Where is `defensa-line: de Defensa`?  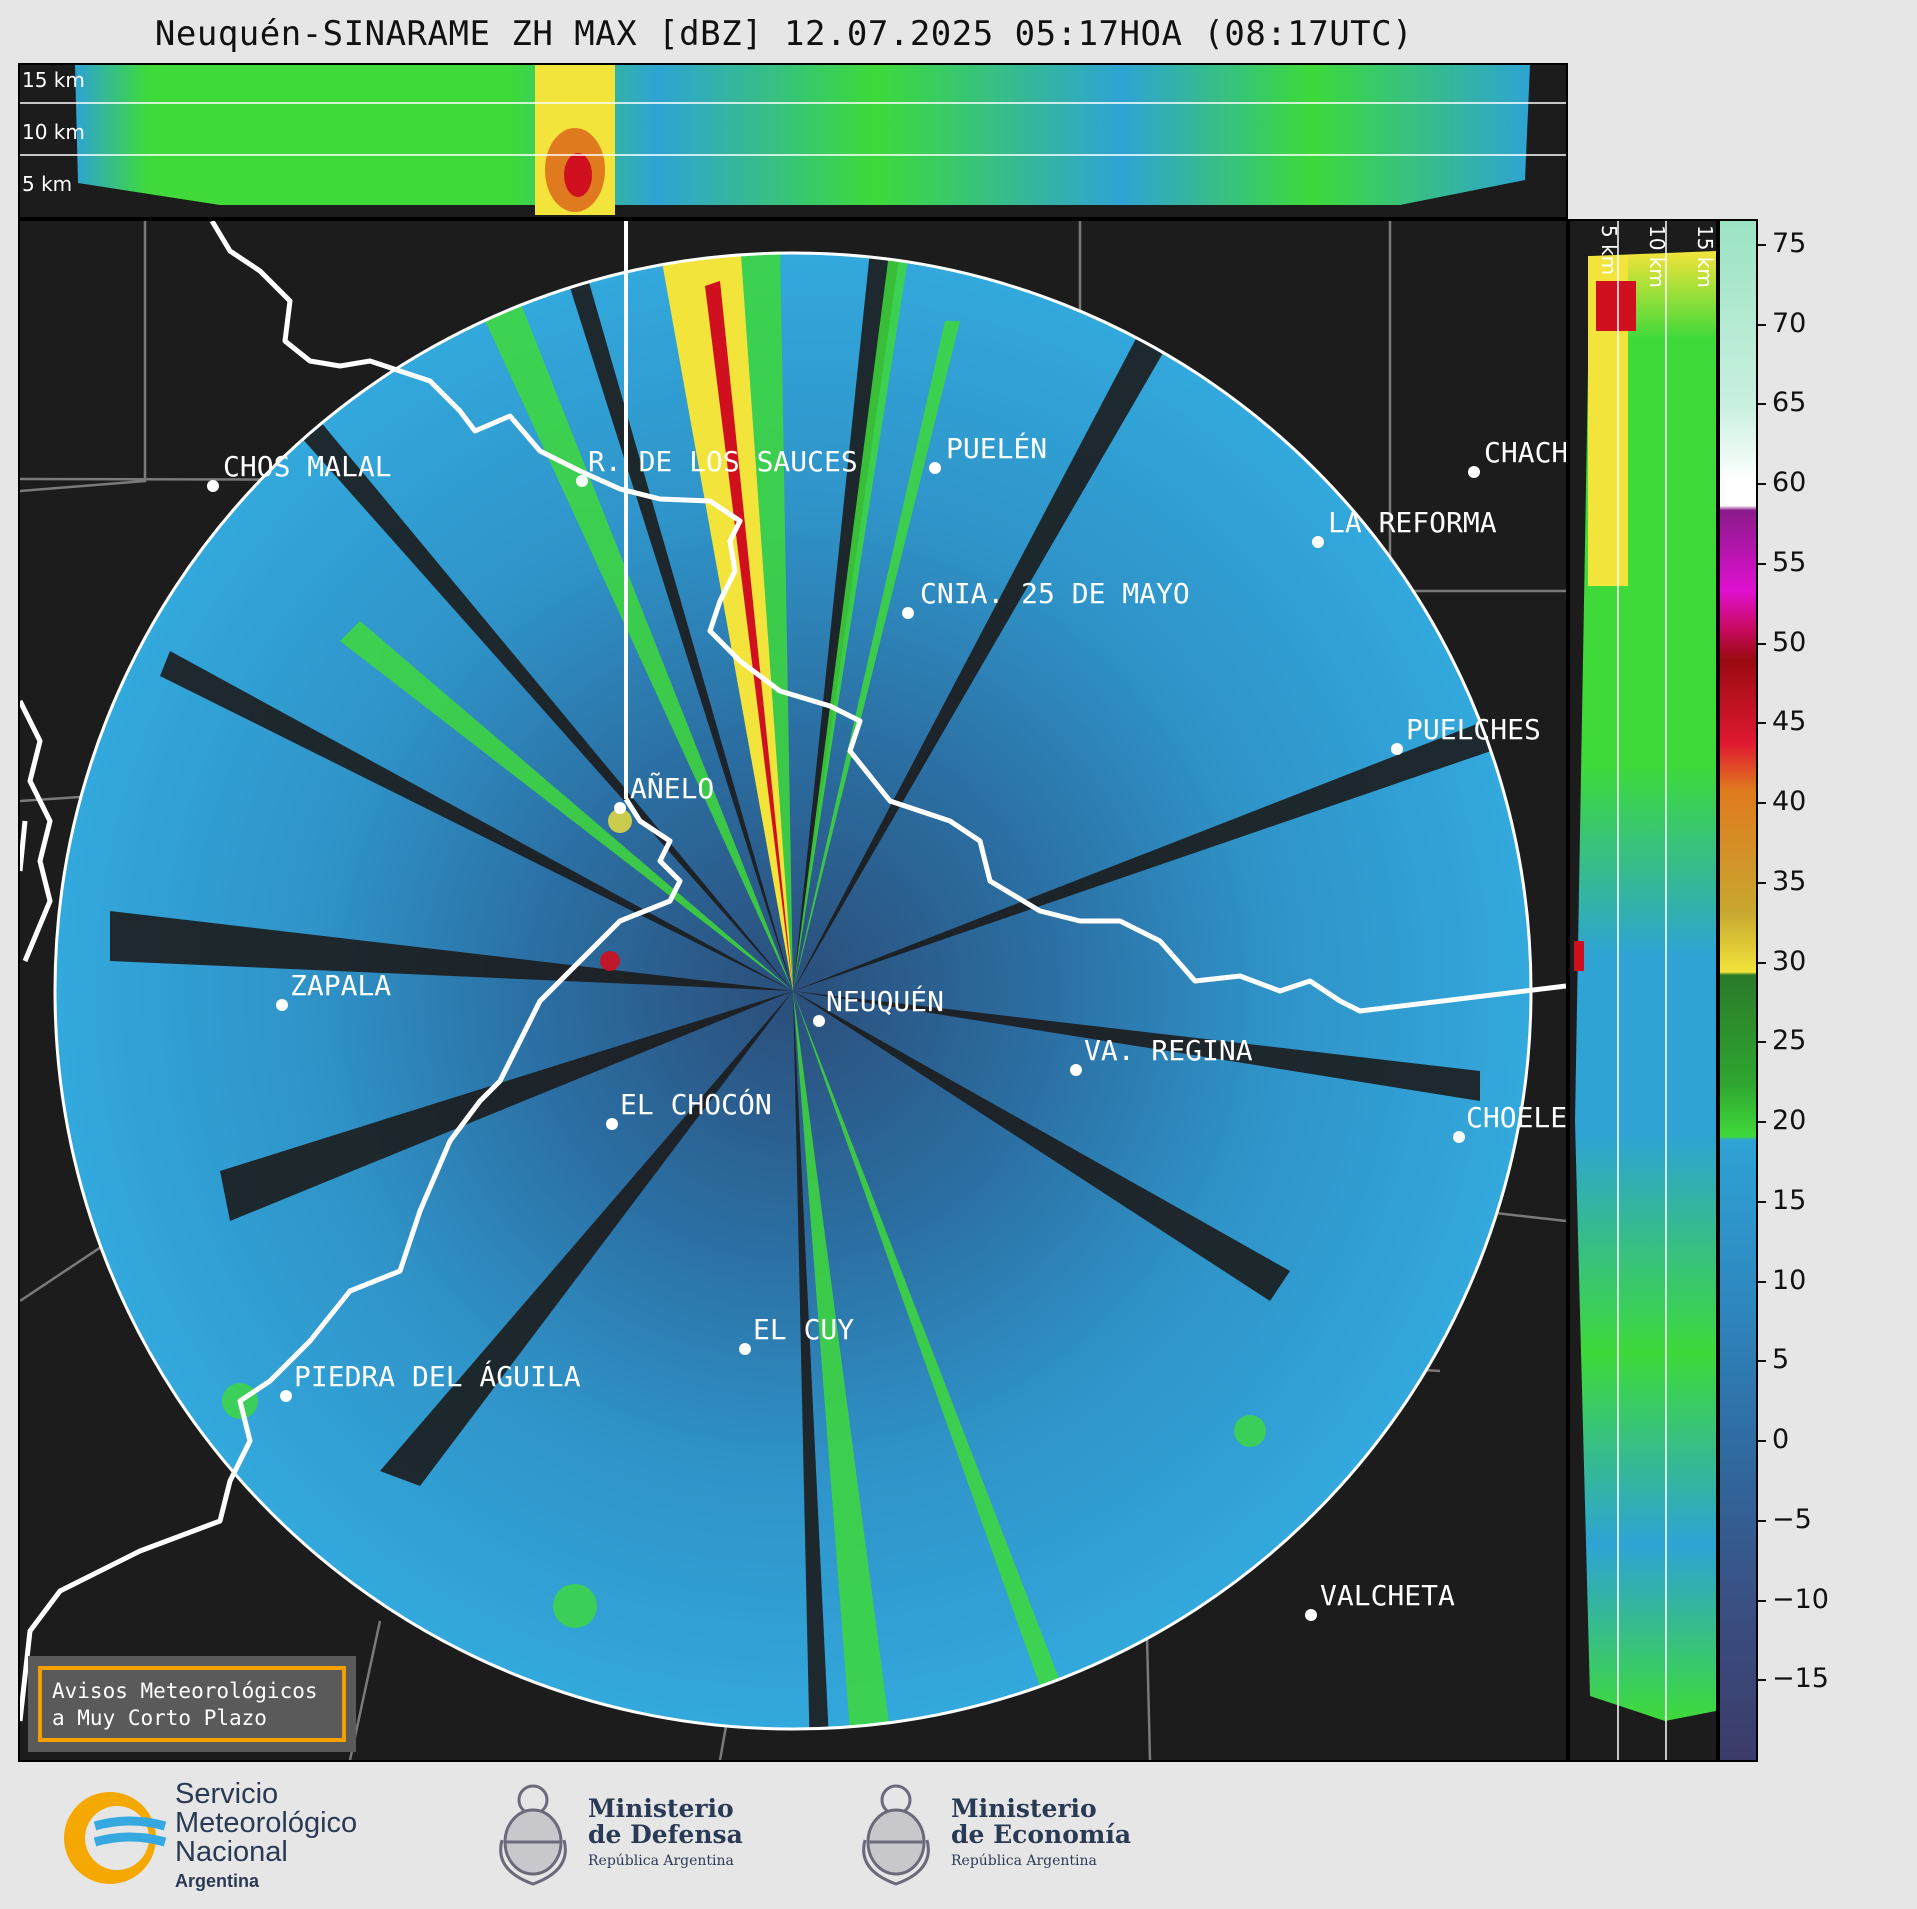
defensa-line: de Defensa is located at coordinates (665, 1834).